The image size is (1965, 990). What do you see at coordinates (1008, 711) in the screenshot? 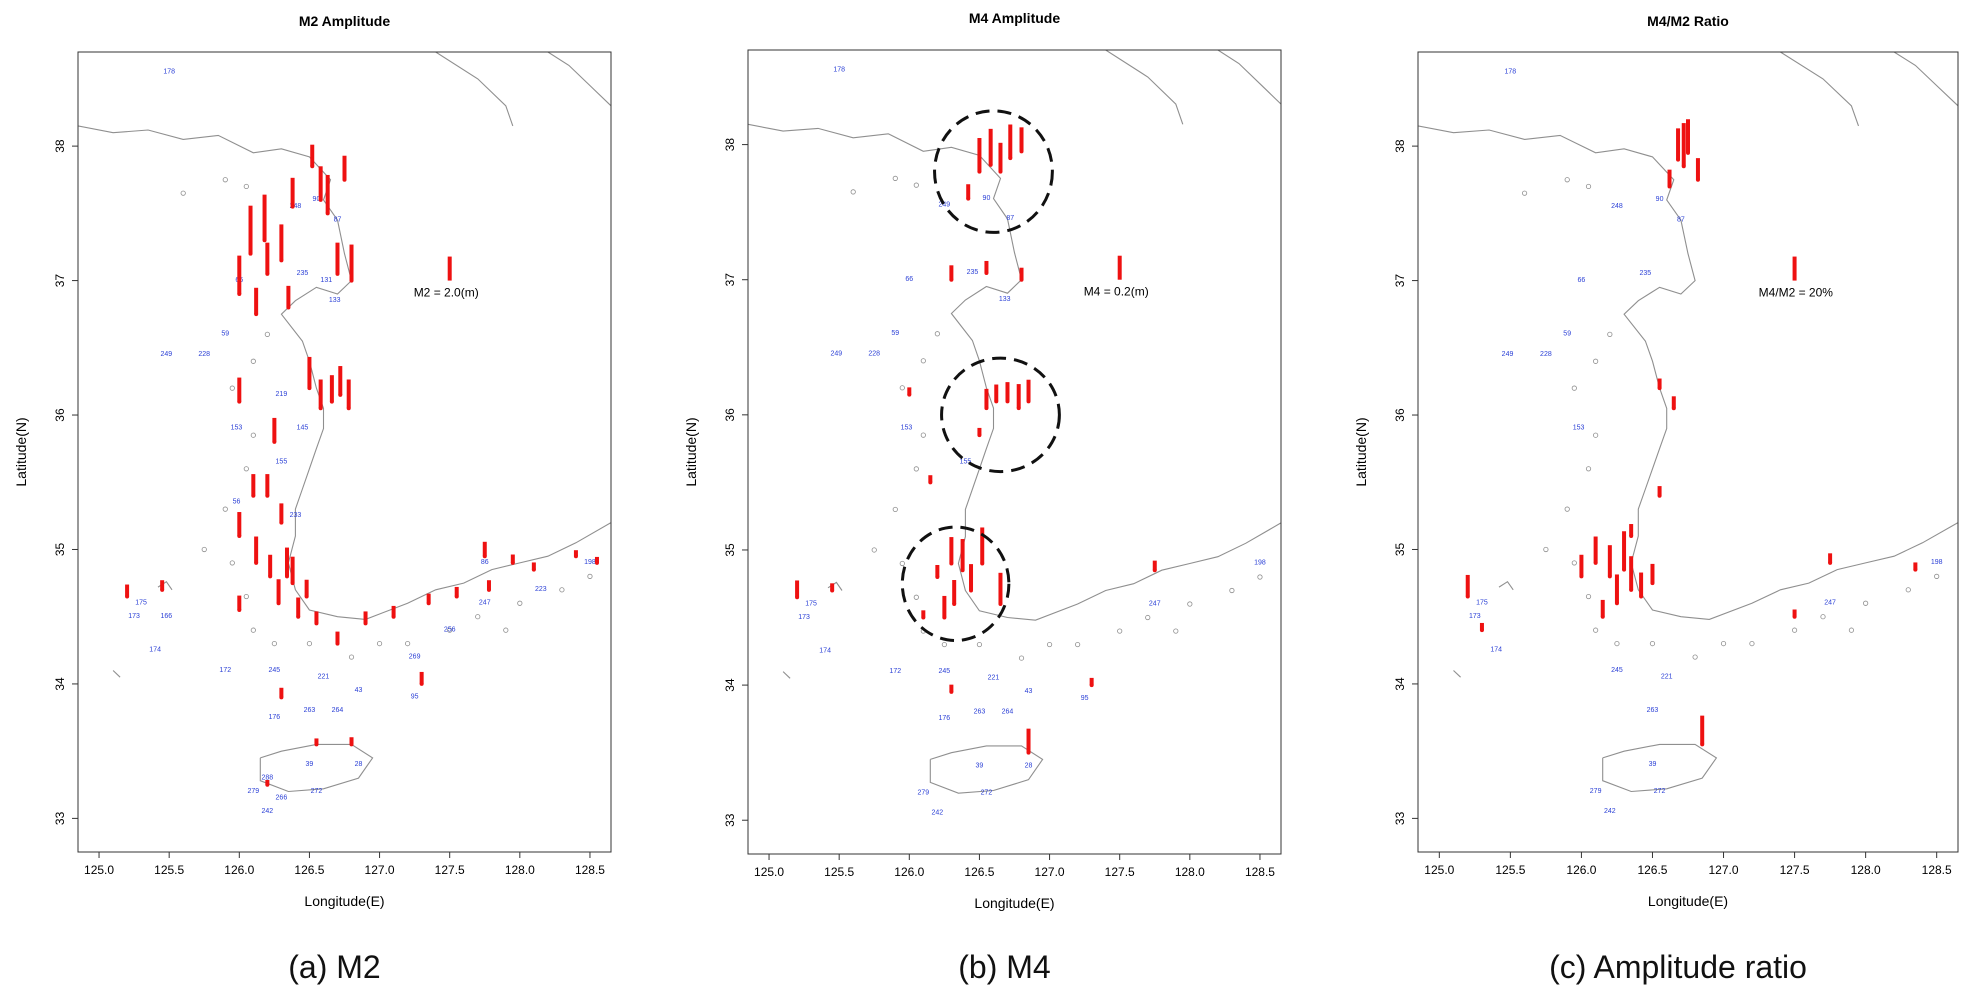
I see `station-label: 264` at bounding box center [1008, 711].